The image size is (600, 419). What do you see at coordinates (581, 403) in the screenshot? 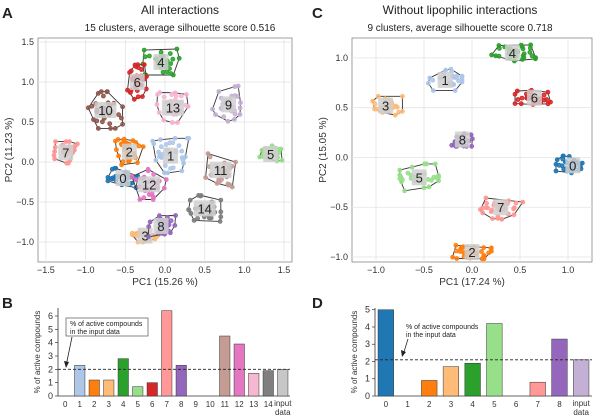
I see `d-x-tick-label: input` at bounding box center [581, 403].